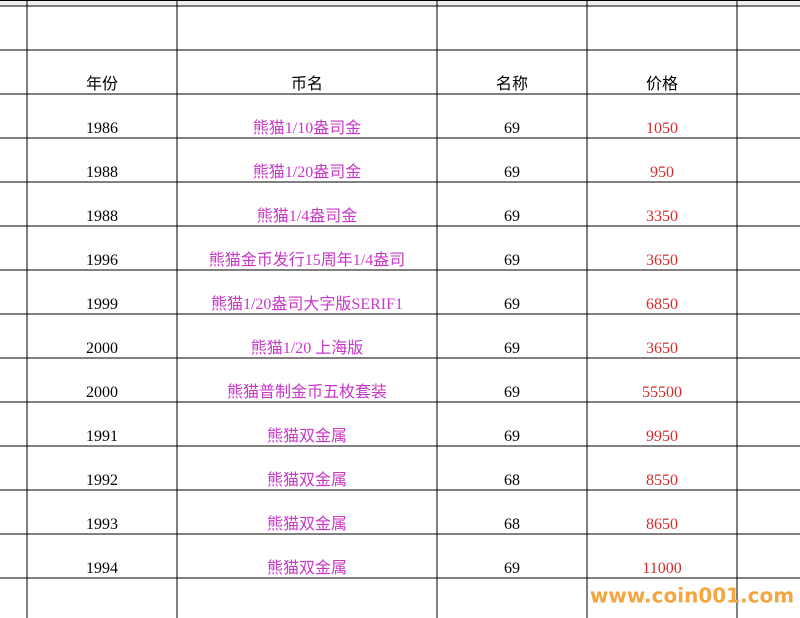  Describe the element at coordinates (102, 84) in the screenshot. I see `header-cell: 年份` at that location.